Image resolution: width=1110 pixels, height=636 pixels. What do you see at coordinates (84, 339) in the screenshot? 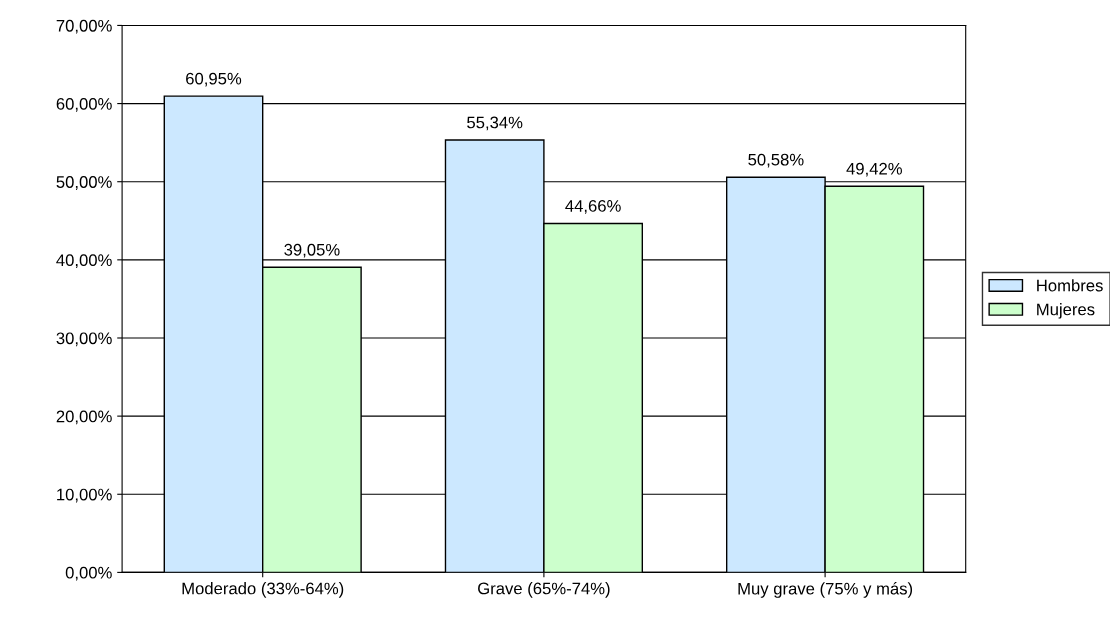
I see `y-tick-label: 30,00%` at bounding box center [84, 339].